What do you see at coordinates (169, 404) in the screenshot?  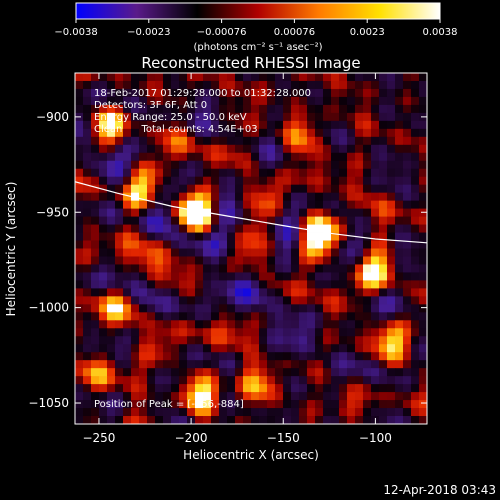 I see `peak-position: Position of Peak = [-256,-884]` at bounding box center [169, 404].